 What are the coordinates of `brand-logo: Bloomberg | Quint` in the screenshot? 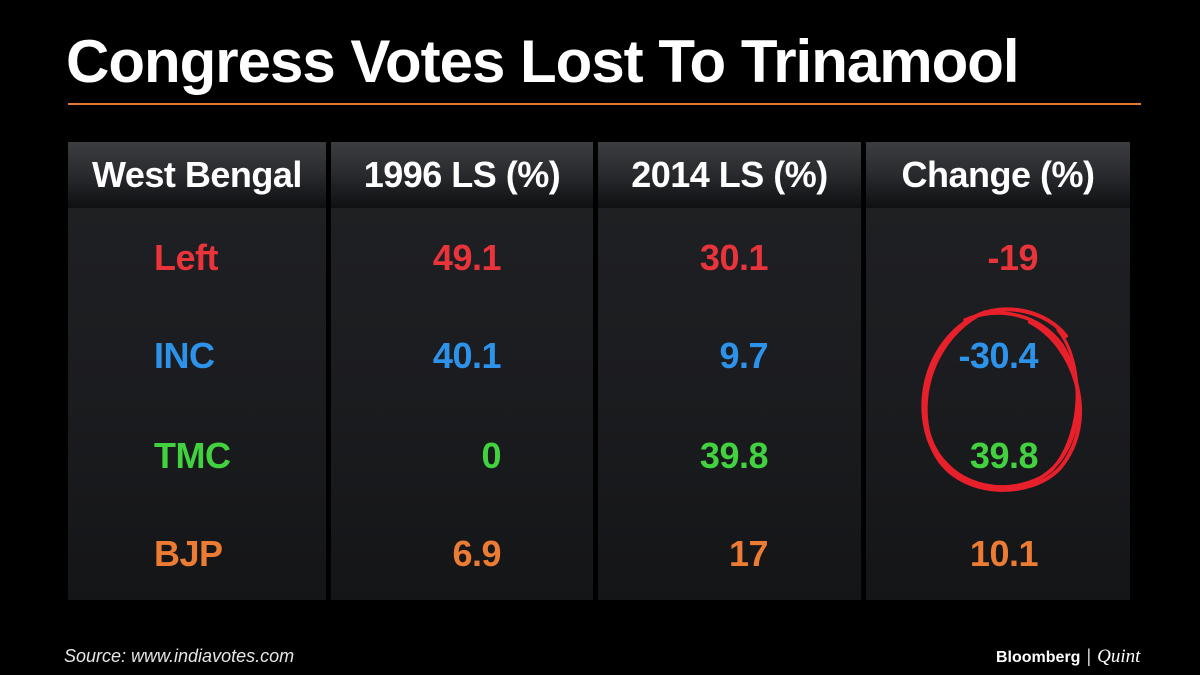 It's located at (1068, 656).